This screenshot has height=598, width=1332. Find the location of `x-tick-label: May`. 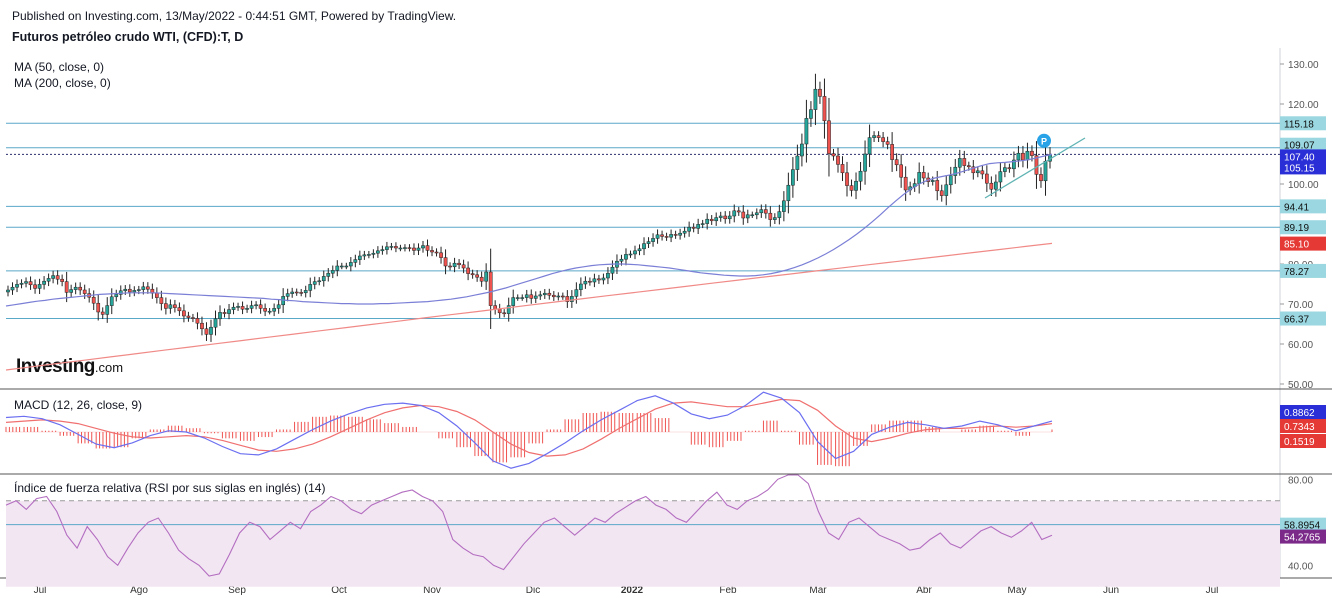

x-tick-label: May is located at coordinates (1017, 590).